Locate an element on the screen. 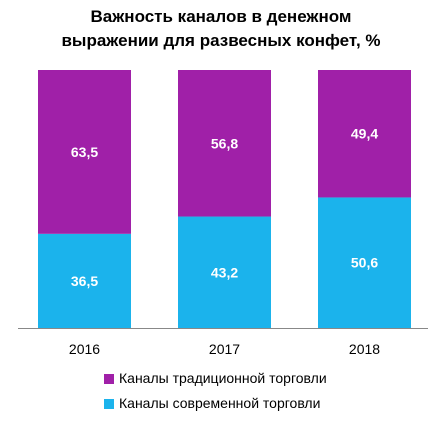  bar-traditional-2017 is located at coordinates (224, 143).